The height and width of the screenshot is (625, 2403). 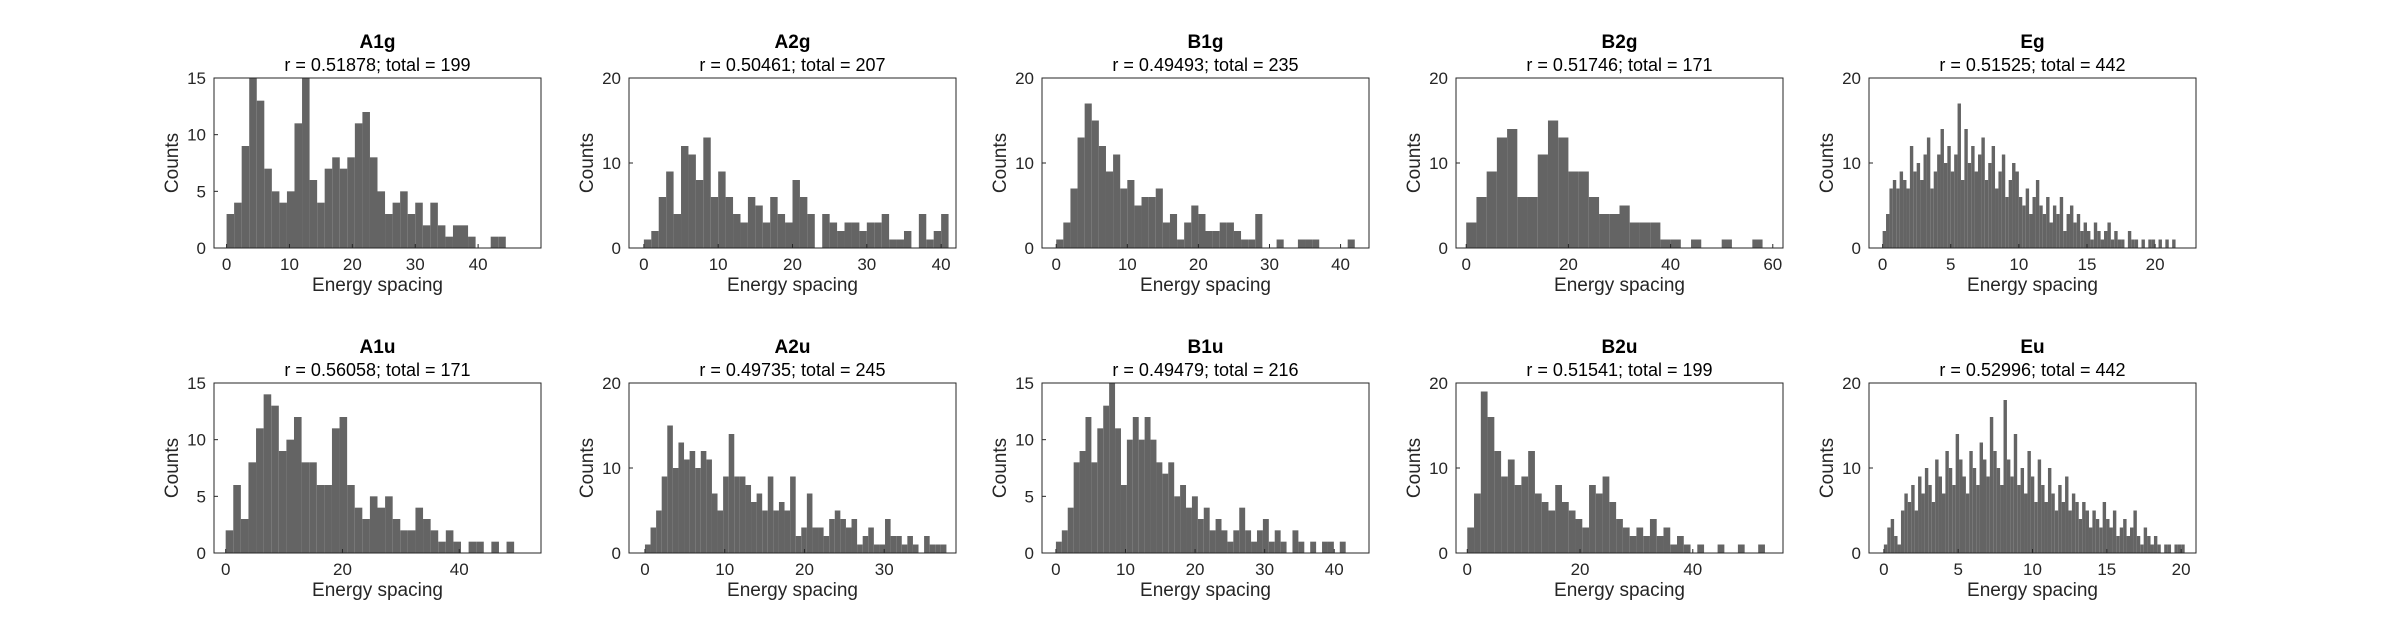 I want to click on panel-title: B2g, so click(x=1620, y=42).